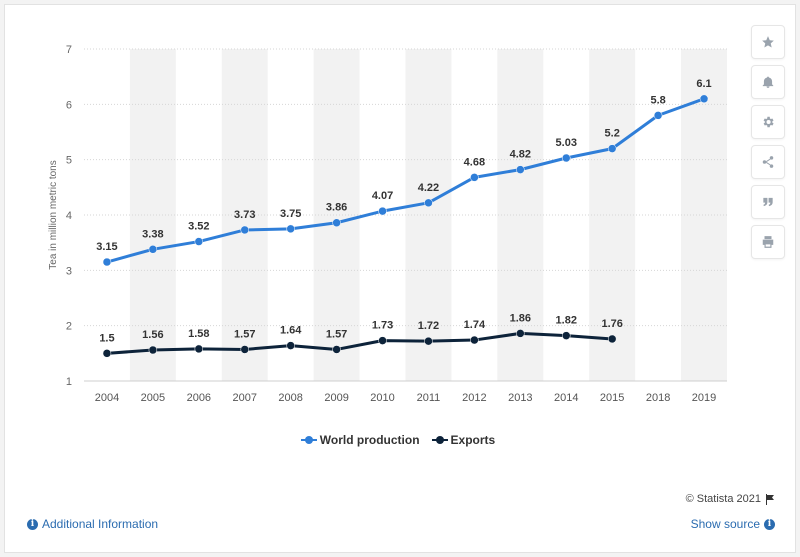 The image size is (800, 557). What do you see at coordinates (566, 321) in the screenshot?
I see `data-label: 1.82` at bounding box center [566, 321].